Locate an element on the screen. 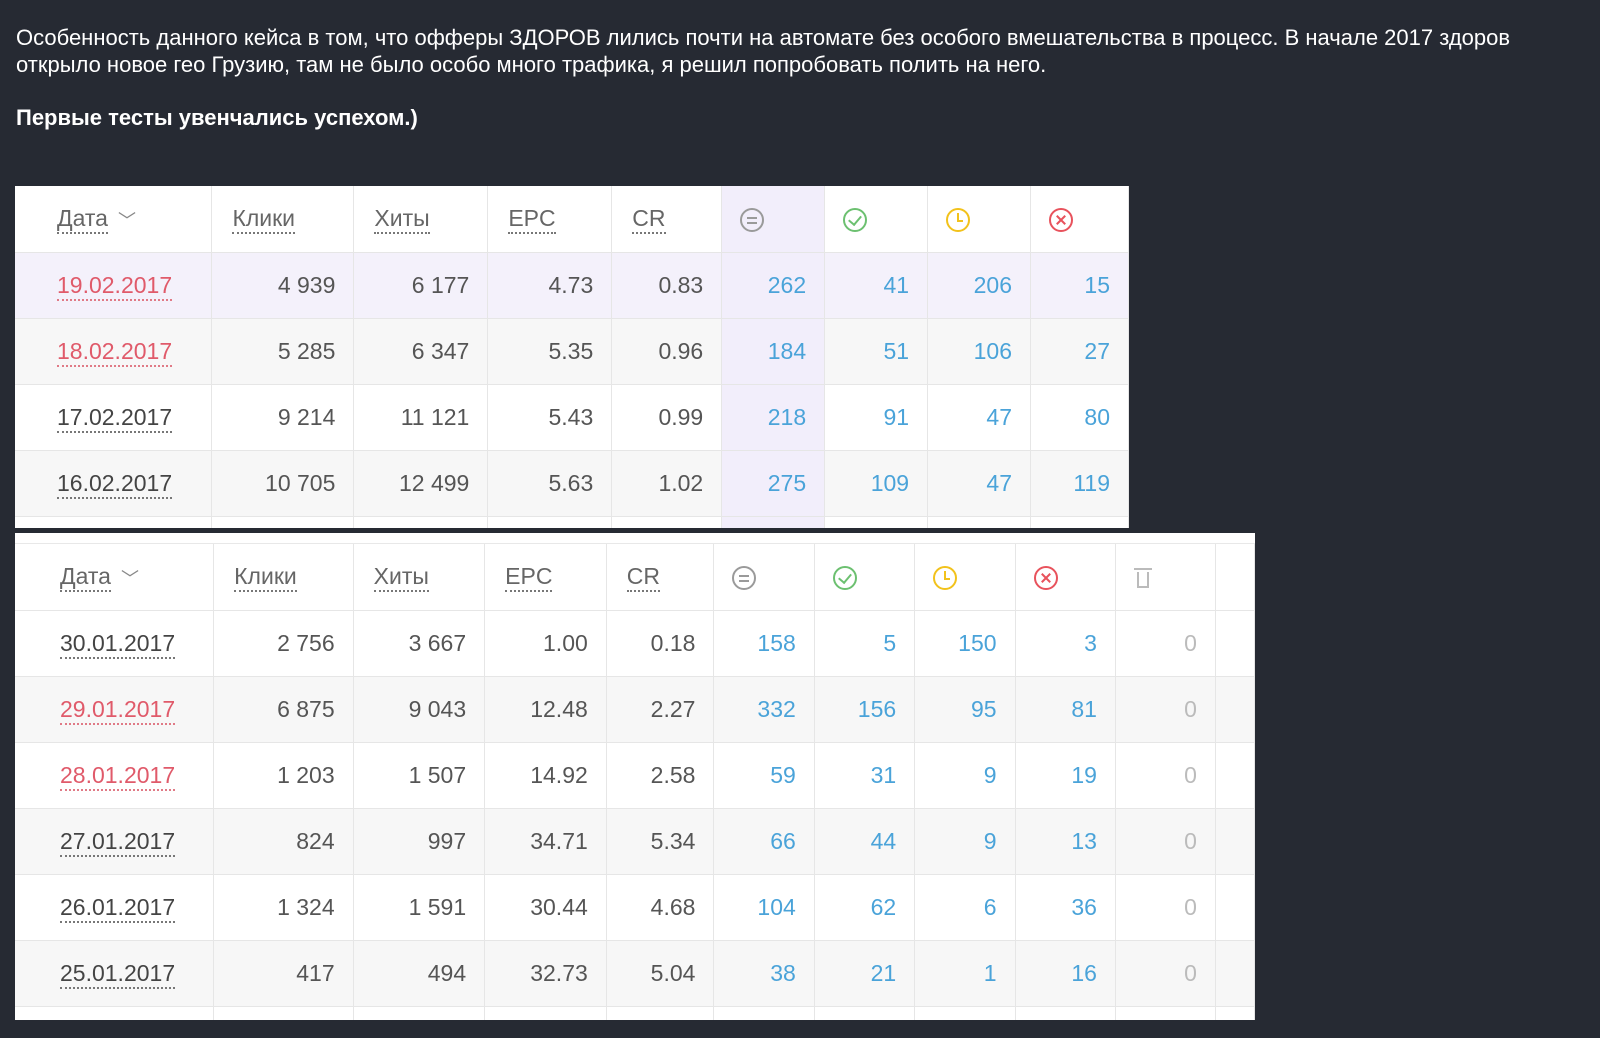 The image size is (1600, 1038). approved-cell: 21 is located at coordinates (865, 973).